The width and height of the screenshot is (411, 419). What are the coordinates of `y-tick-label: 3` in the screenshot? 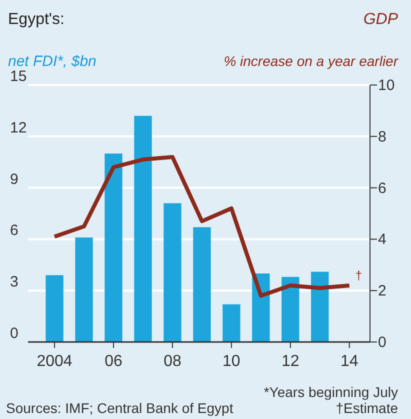 It's located at (14, 282).